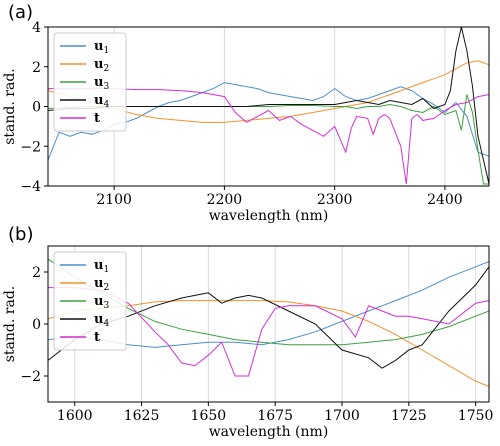  Describe the element at coordinates (30, 187) in the screenshot. I see `y-tick-label: −4` at that location.